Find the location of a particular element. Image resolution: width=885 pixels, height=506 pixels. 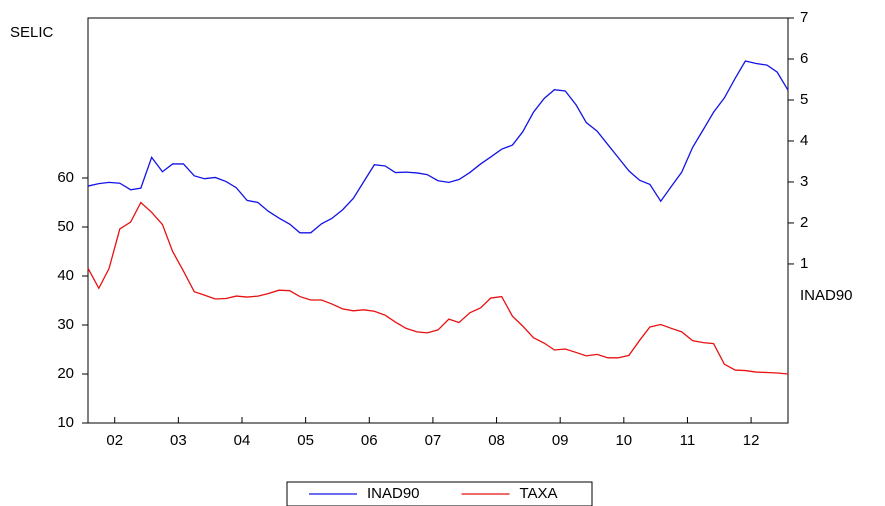

y2-tick-label: 5 is located at coordinates (804, 99).